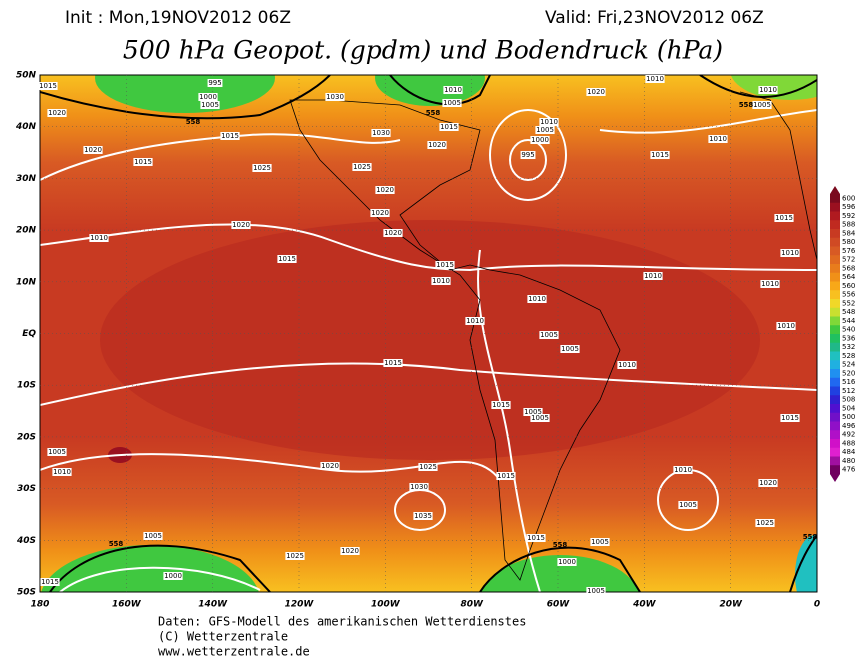  What do you see at coordinates (731, 605) in the screenshot?
I see `lon-label: 20W` at bounding box center [731, 605].